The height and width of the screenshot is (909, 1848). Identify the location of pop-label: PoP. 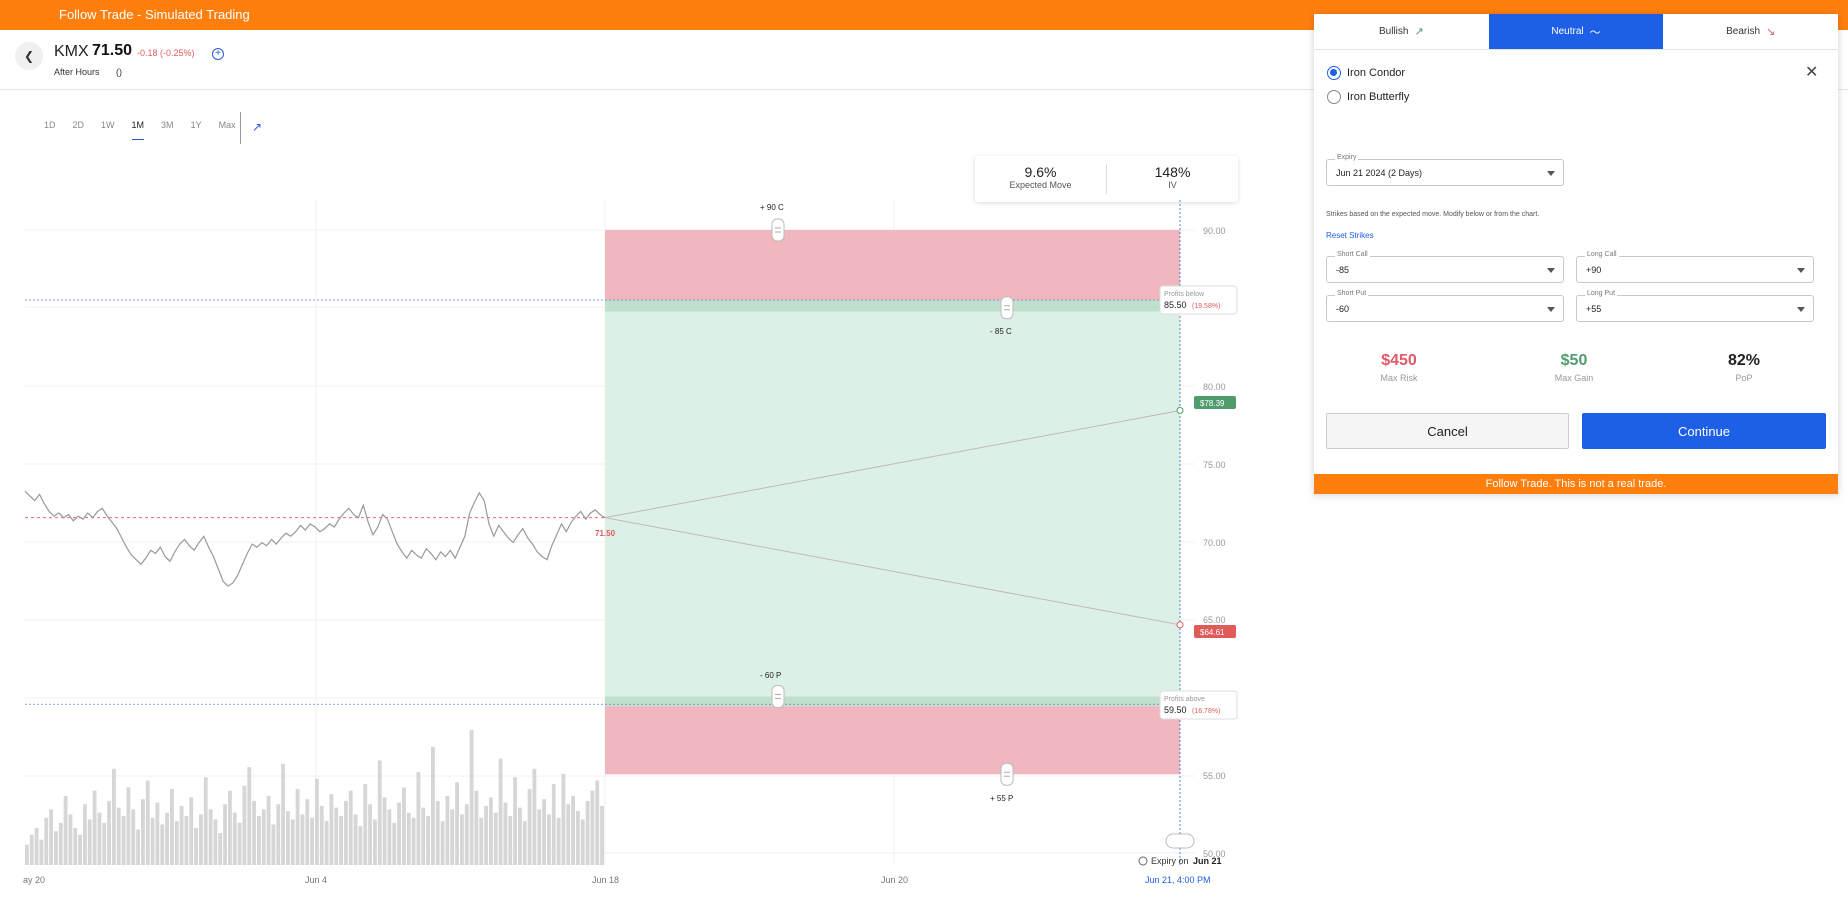
(1744, 378).